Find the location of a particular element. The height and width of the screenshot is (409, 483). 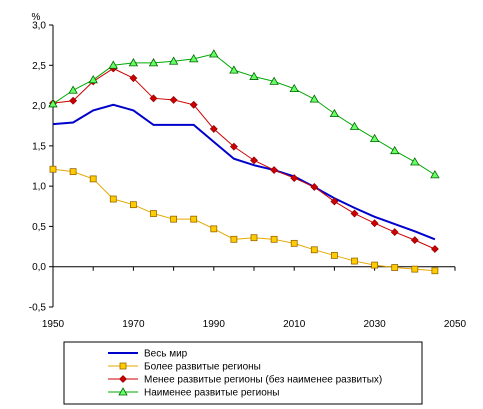

y-tick-label: 0,5 is located at coordinates (39, 227).